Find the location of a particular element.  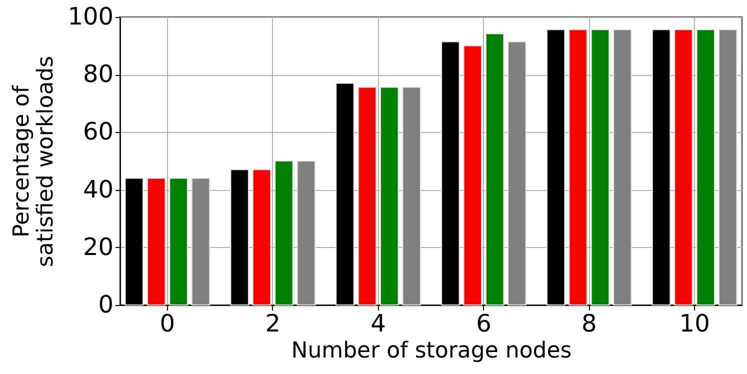

x-tick-label: 8 is located at coordinates (589, 324).